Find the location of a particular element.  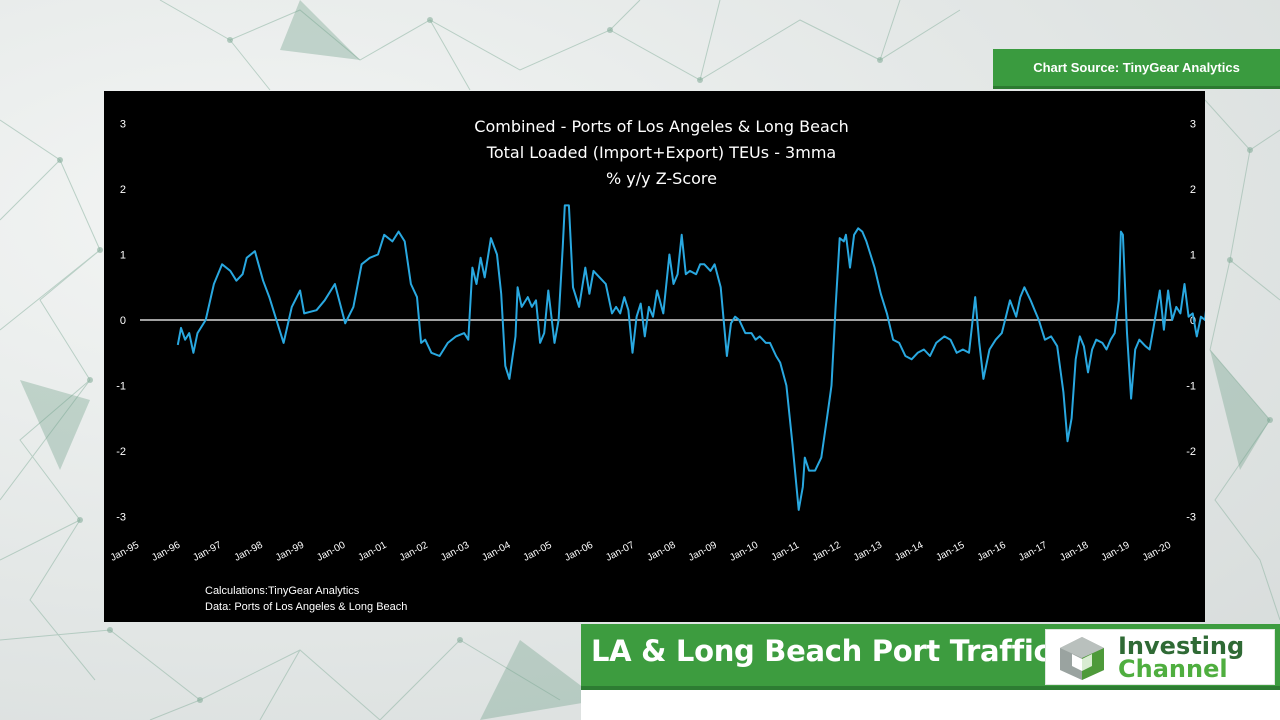

x-tick-label: Jan-96 is located at coordinates (166, 552).